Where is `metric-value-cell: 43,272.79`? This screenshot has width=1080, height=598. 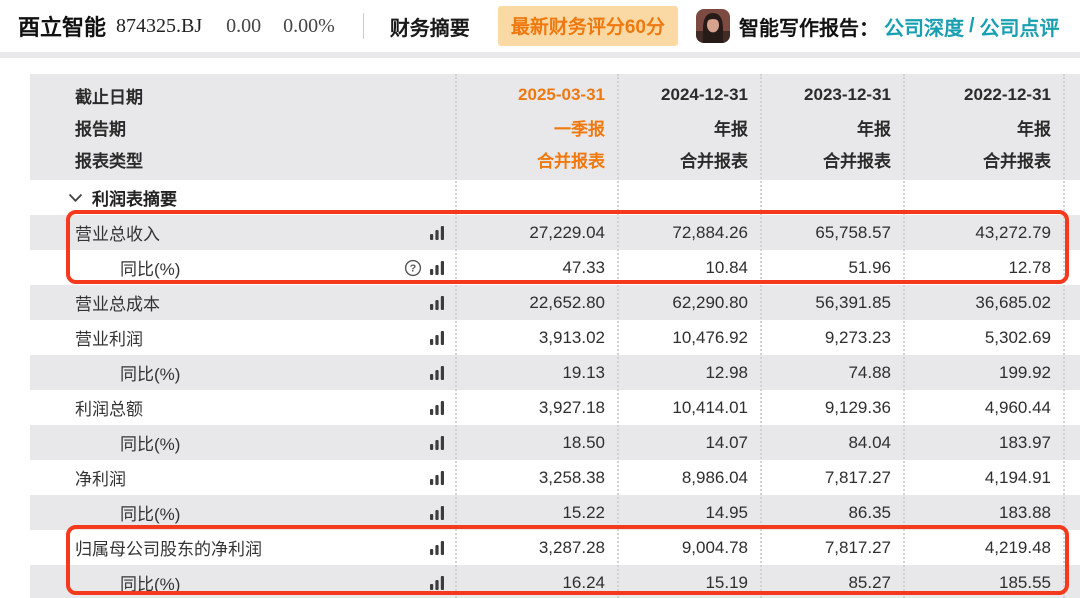 metric-value-cell: 43,272.79 is located at coordinates (1013, 232).